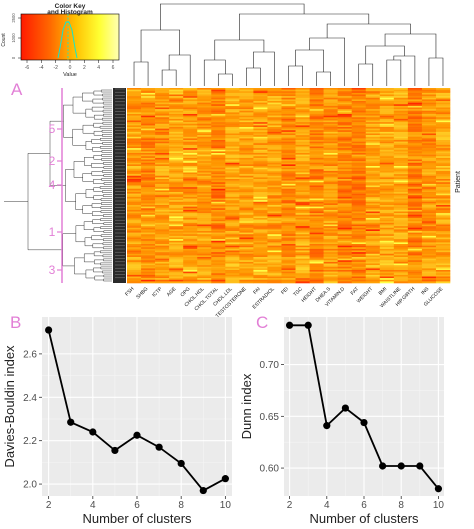  I want to click on data-point, so click(327, 426).